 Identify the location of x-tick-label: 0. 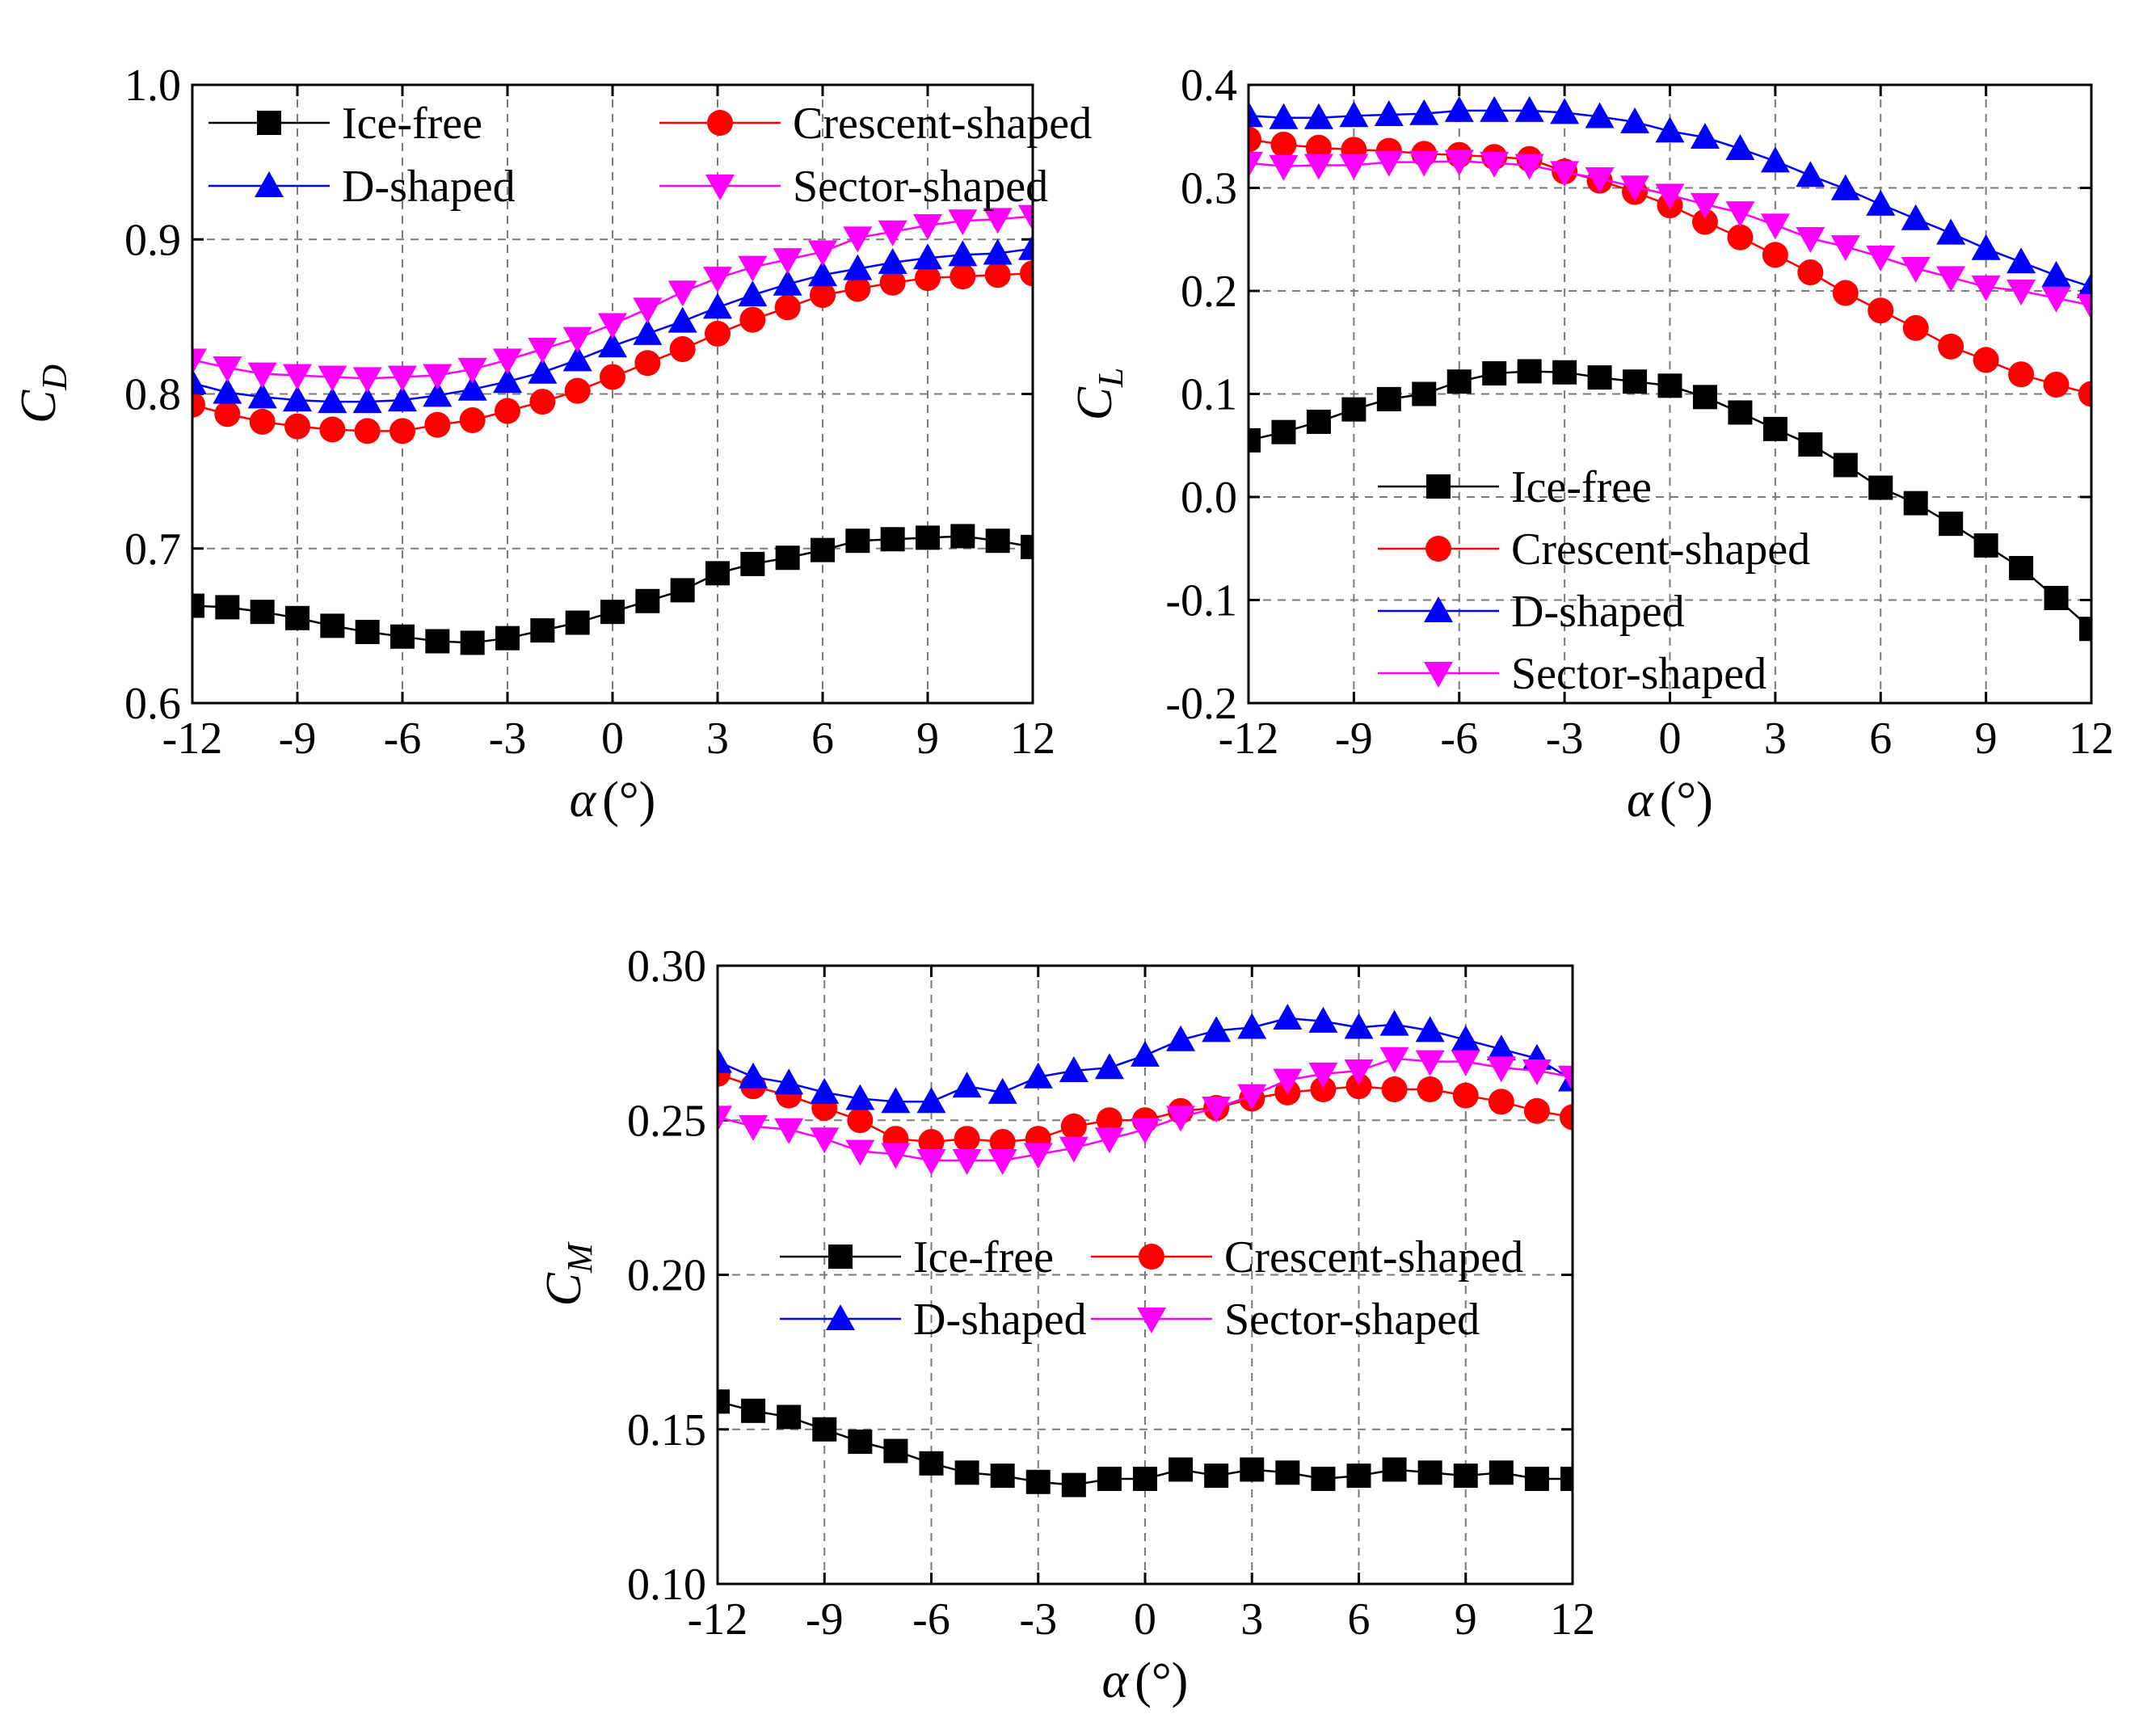
(612, 739).